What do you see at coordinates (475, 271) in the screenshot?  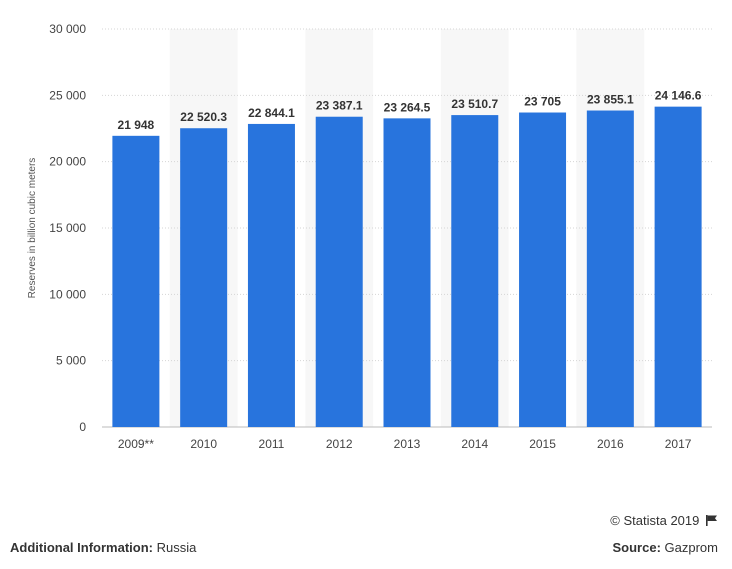 I see `bar-2014` at bounding box center [475, 271].